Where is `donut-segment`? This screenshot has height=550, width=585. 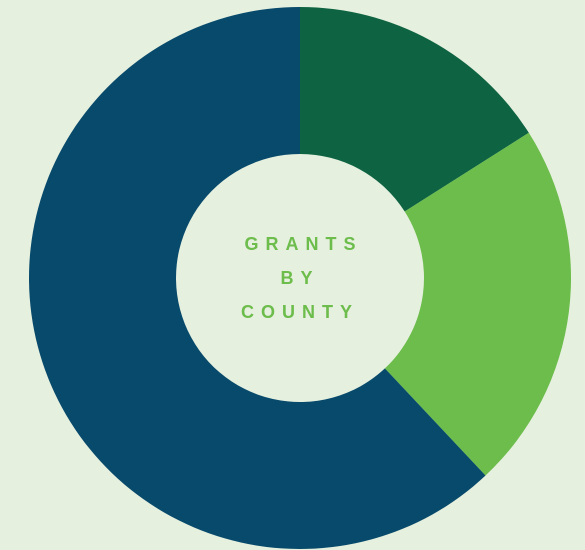
donut-segment is located at coordinates (414, 109).